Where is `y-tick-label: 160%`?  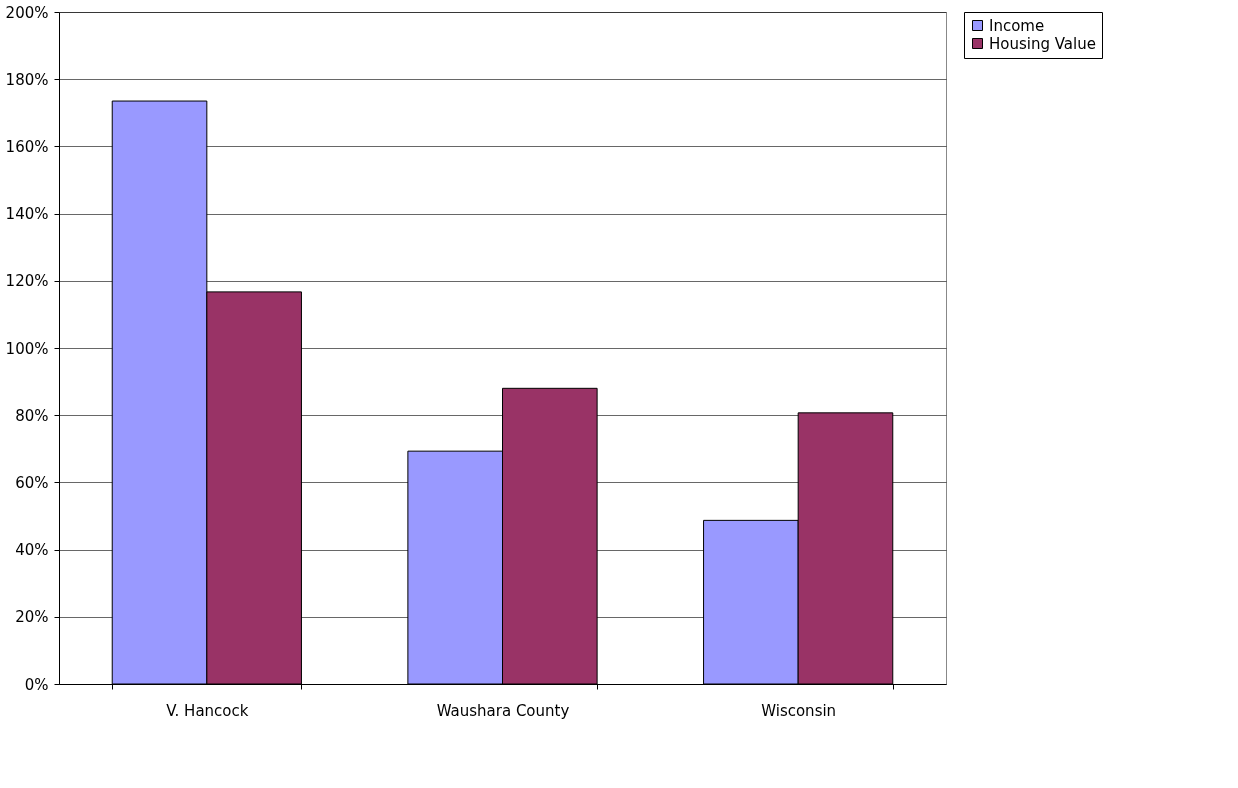 y-tick-label: 160% is located at coordinates (27, 146).